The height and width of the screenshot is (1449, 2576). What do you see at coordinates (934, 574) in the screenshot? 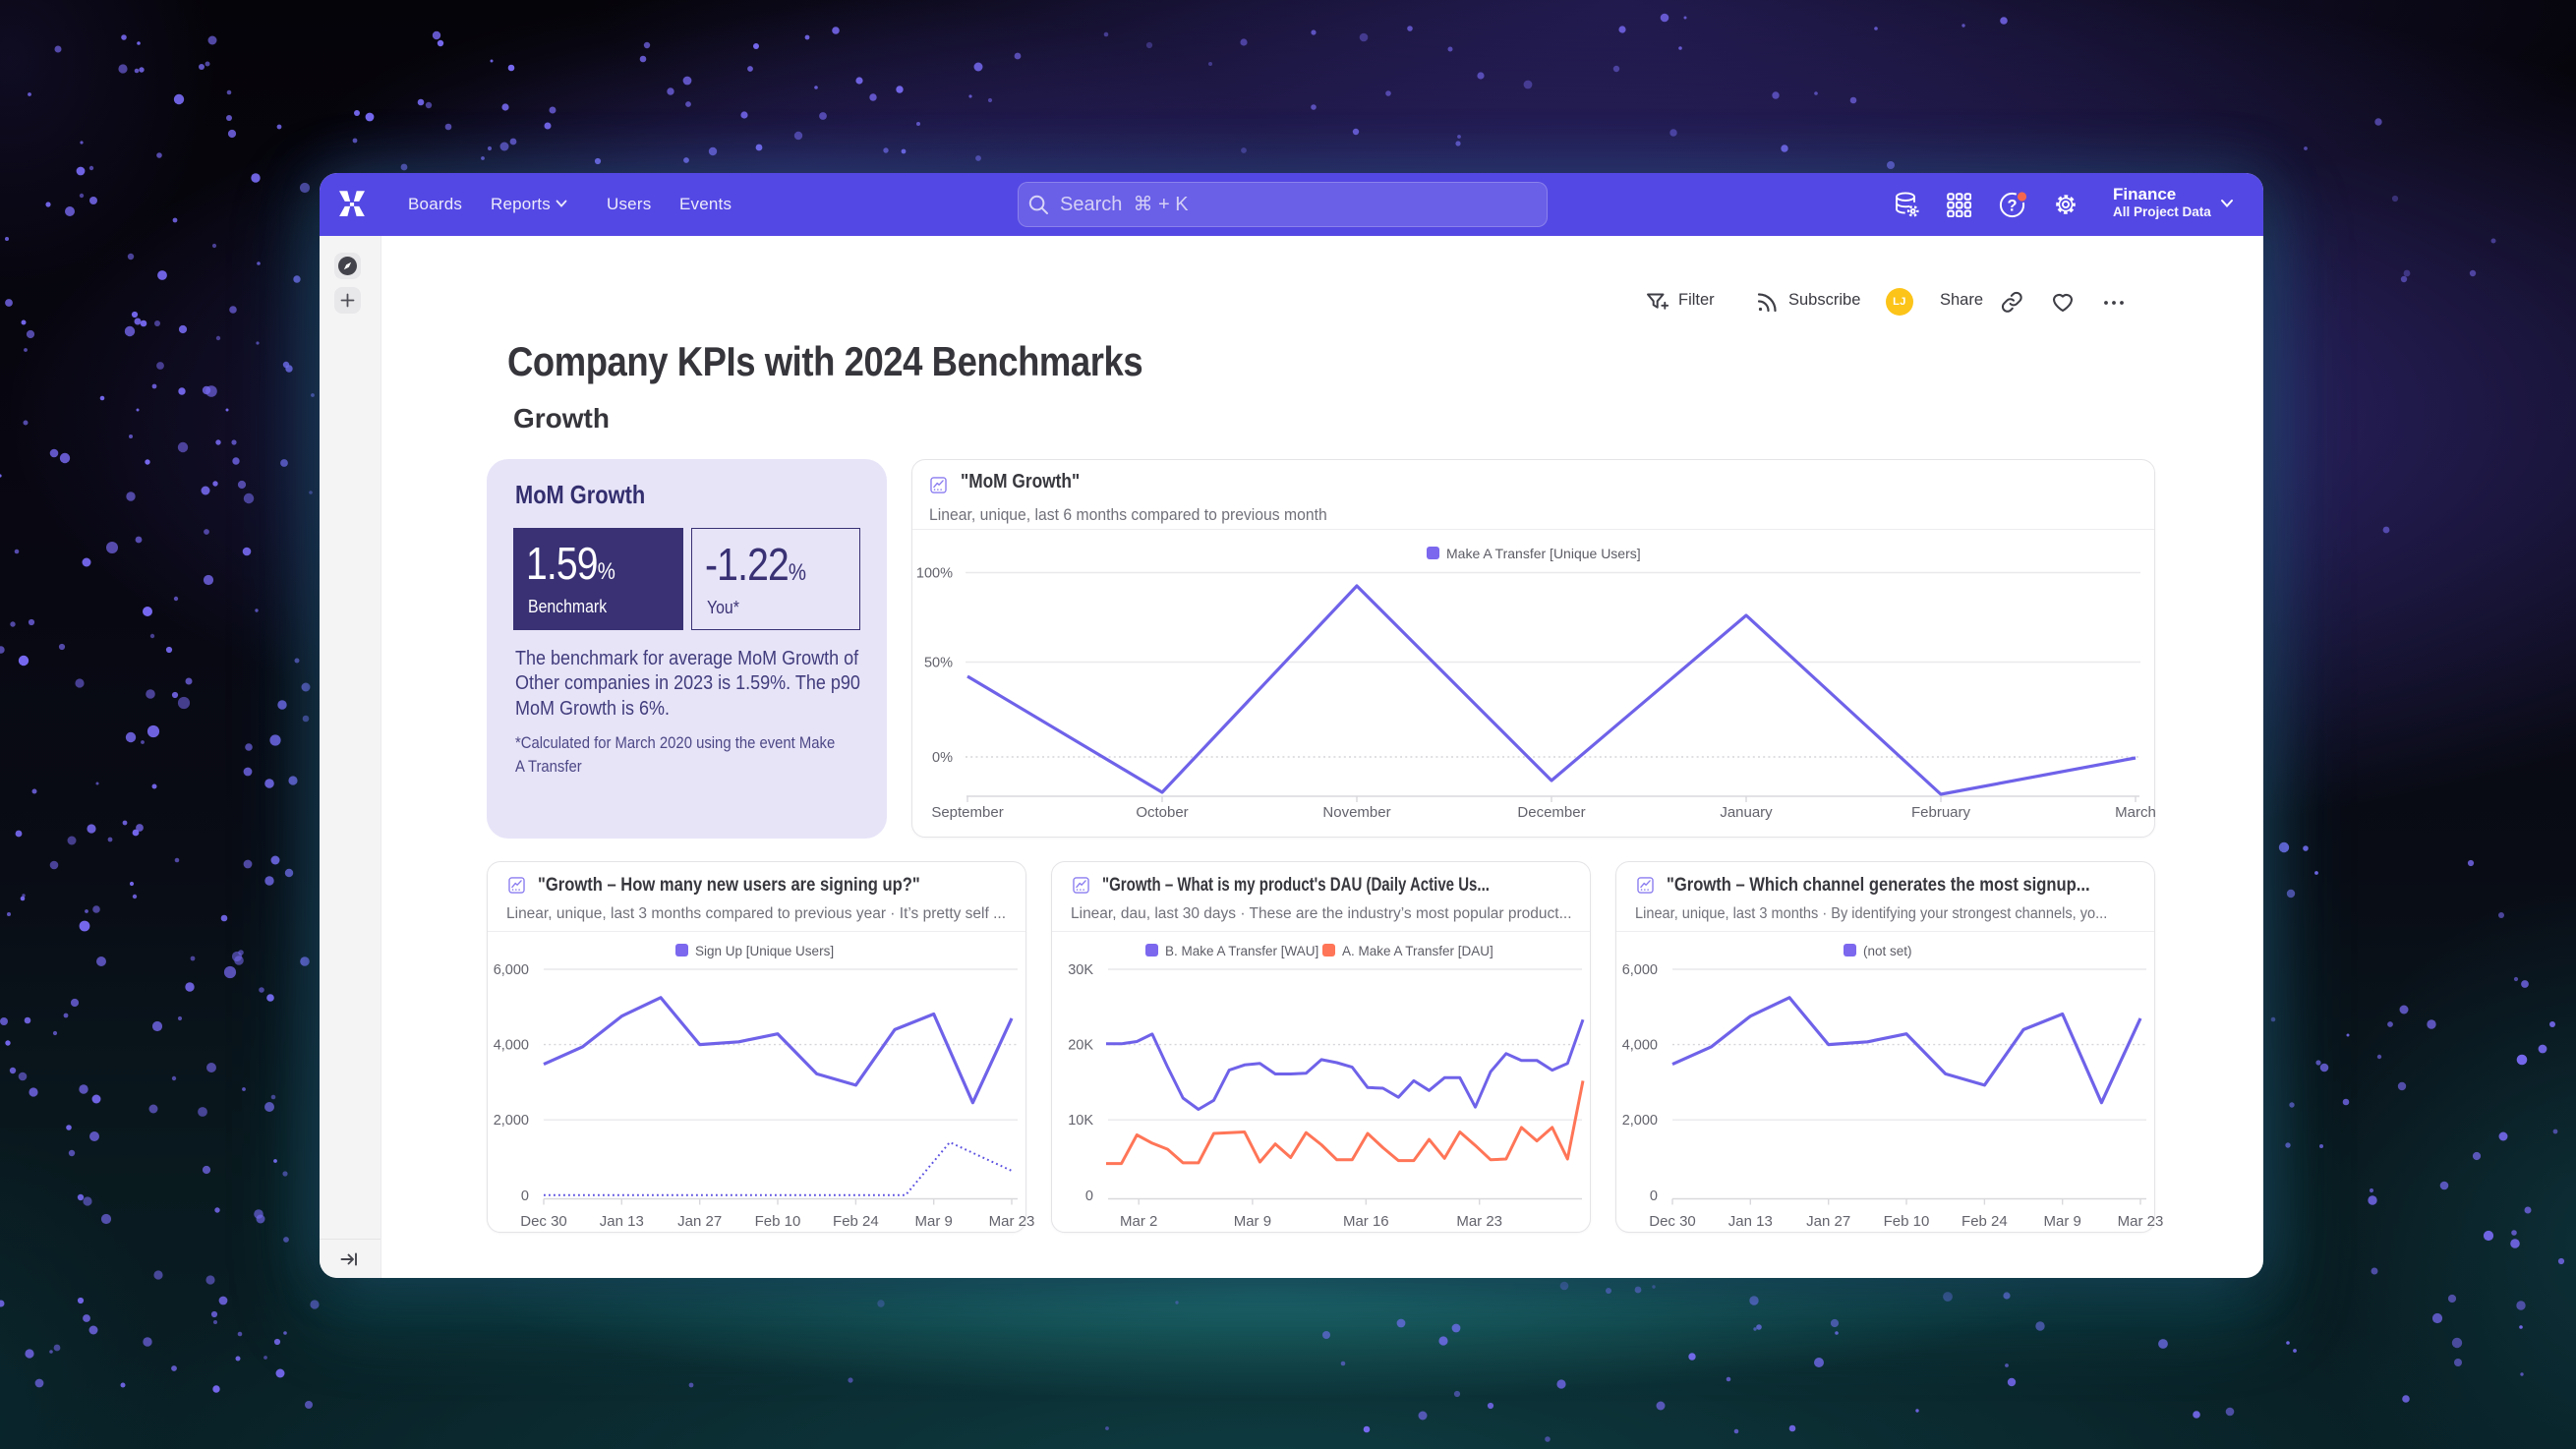
I see `svg-text: 100%` at bounding box center [934, 574].